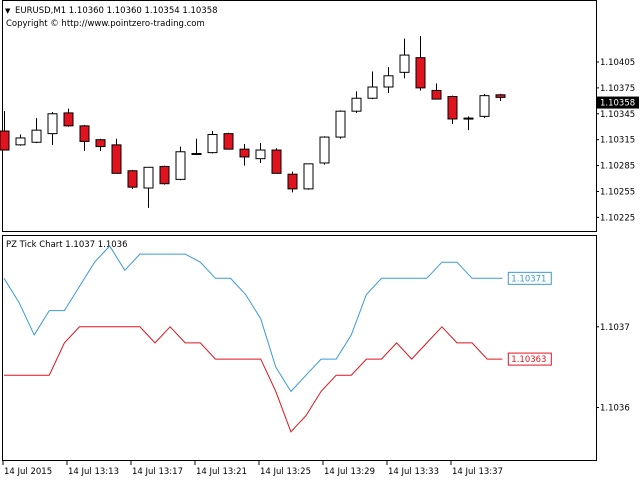 This screenshot has height=480, width=640. I want to click on tick-axis-label: 1.1037, so click(615, 328).